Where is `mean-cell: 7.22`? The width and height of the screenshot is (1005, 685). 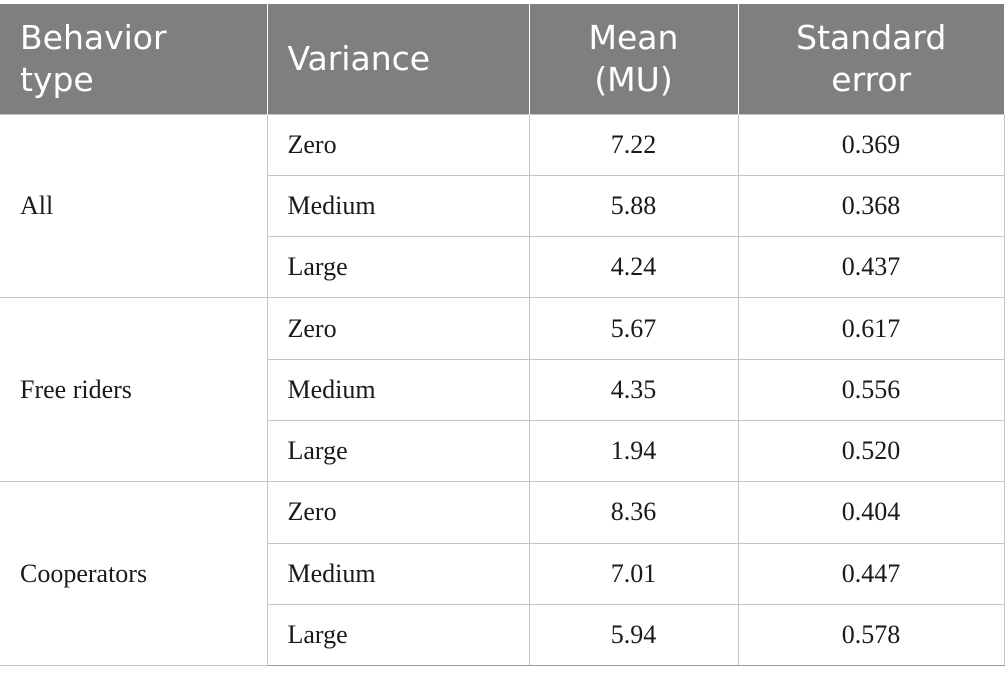 mean-cell: 7.22 is located at coordinates (633, 144).